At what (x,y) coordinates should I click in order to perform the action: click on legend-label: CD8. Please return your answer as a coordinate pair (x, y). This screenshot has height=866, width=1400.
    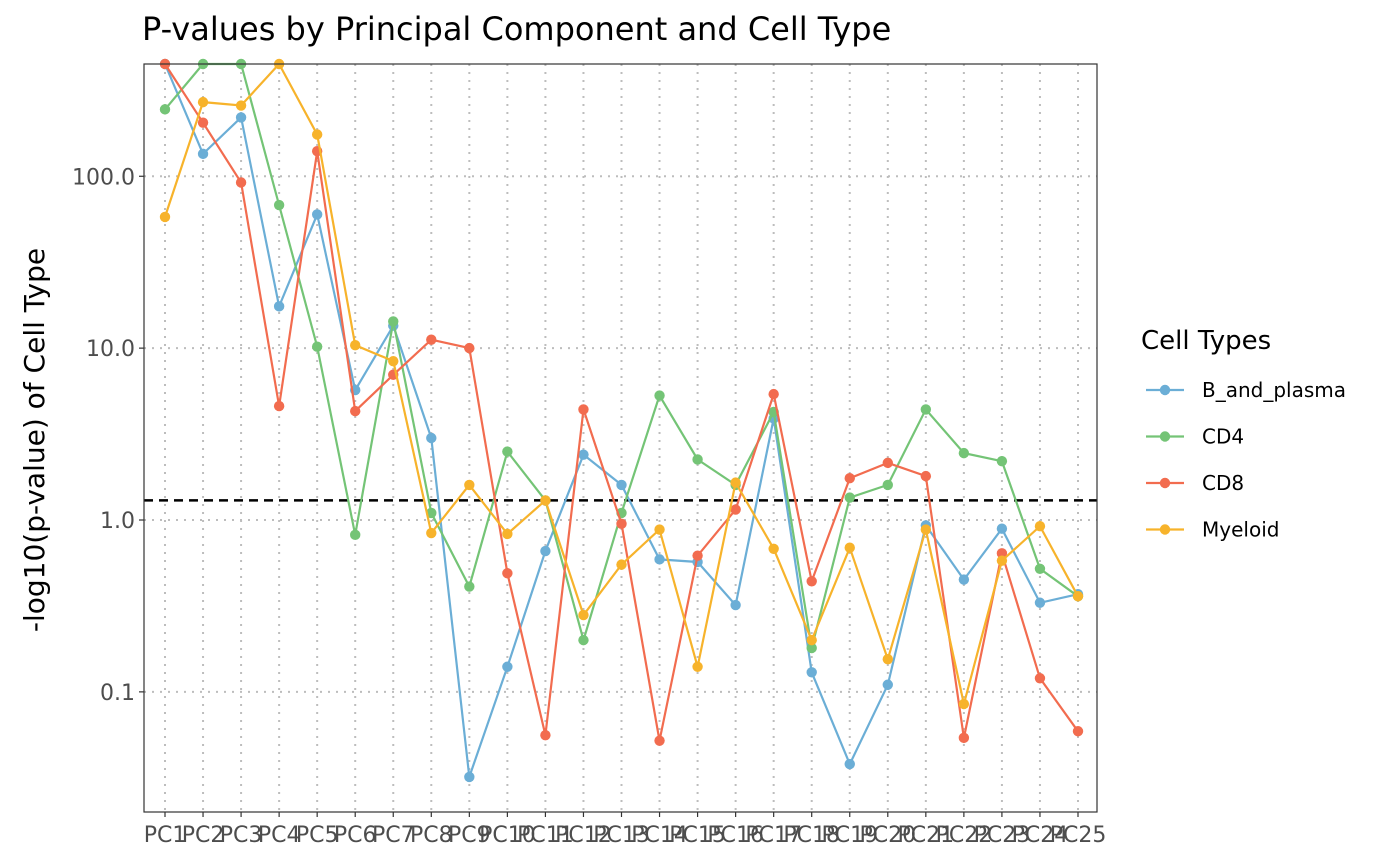
    Looking at the image, I should click on (1223, 483).